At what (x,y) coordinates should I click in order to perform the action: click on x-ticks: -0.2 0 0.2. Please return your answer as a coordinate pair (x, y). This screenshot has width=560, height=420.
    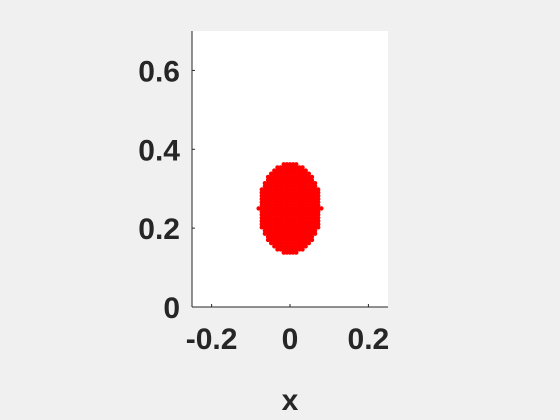
    Looking at the image, I should click on (288, 330).